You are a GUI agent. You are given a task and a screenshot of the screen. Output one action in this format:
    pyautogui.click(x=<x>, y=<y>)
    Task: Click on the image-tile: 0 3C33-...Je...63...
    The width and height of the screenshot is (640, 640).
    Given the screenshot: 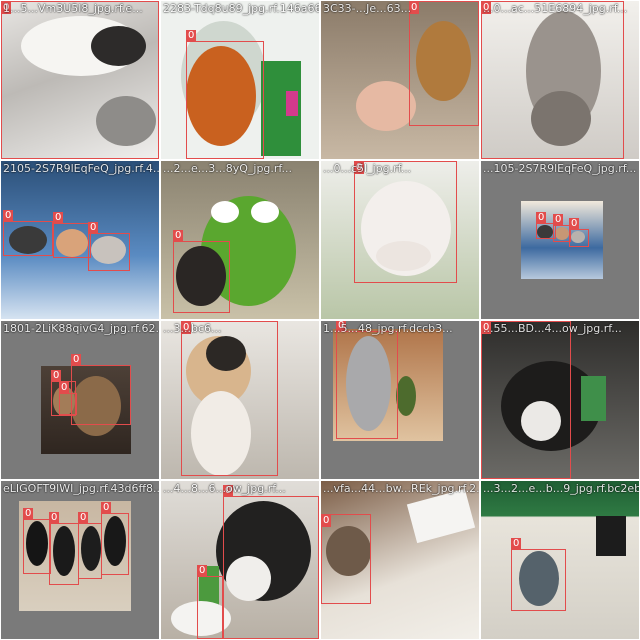 What is the action you would take?
    pyautogui.click(x=400, y=80)
    